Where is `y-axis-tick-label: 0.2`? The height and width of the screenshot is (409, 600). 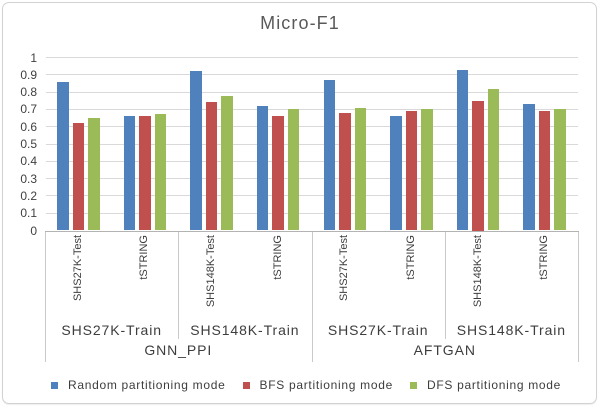 y-axis-tick-label: 0.2 is located at coordinates (28, 195).